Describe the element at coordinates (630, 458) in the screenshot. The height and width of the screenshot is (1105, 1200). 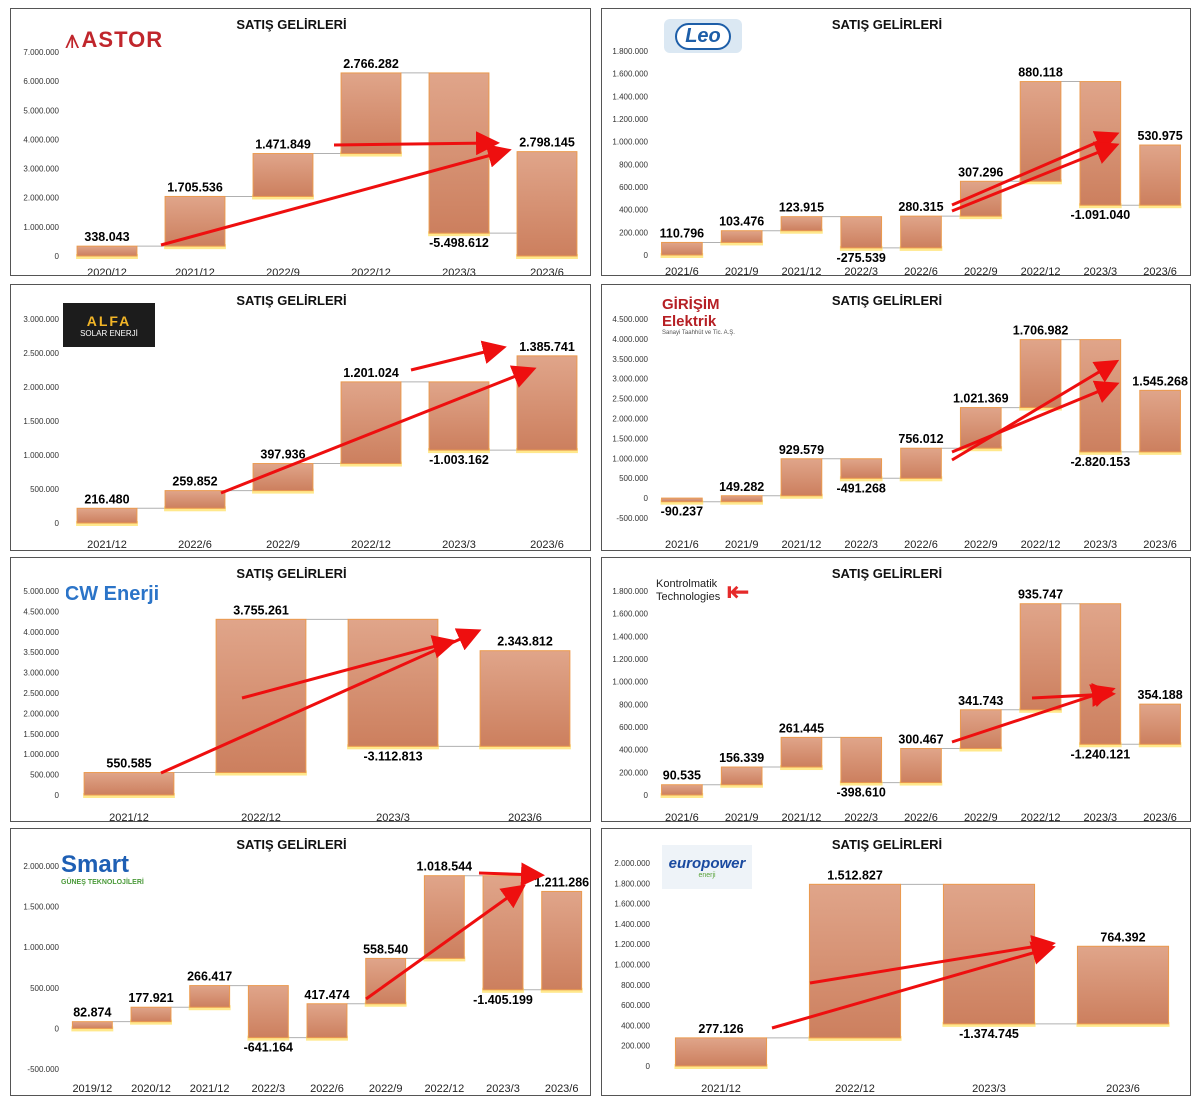
I see `y-tick-label: 1.000.000` at that location.